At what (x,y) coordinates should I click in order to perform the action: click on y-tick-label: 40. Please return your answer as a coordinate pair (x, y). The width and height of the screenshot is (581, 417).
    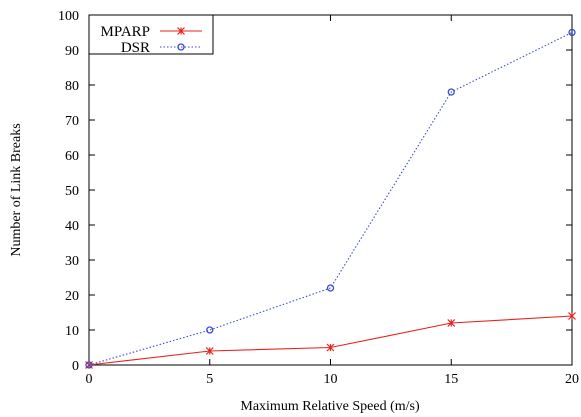
    Looking at the image, I should click on (72, 226).